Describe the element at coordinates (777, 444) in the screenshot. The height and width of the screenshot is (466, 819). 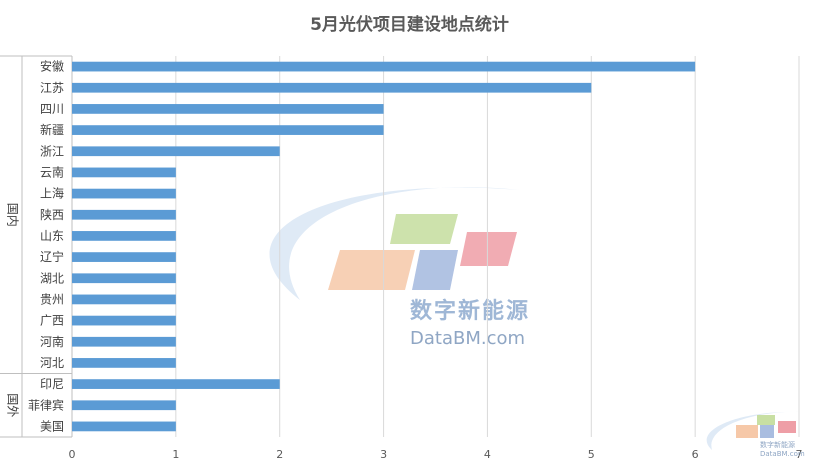
I see `corner-logo-brand-cn: 数字新能源` at that location.